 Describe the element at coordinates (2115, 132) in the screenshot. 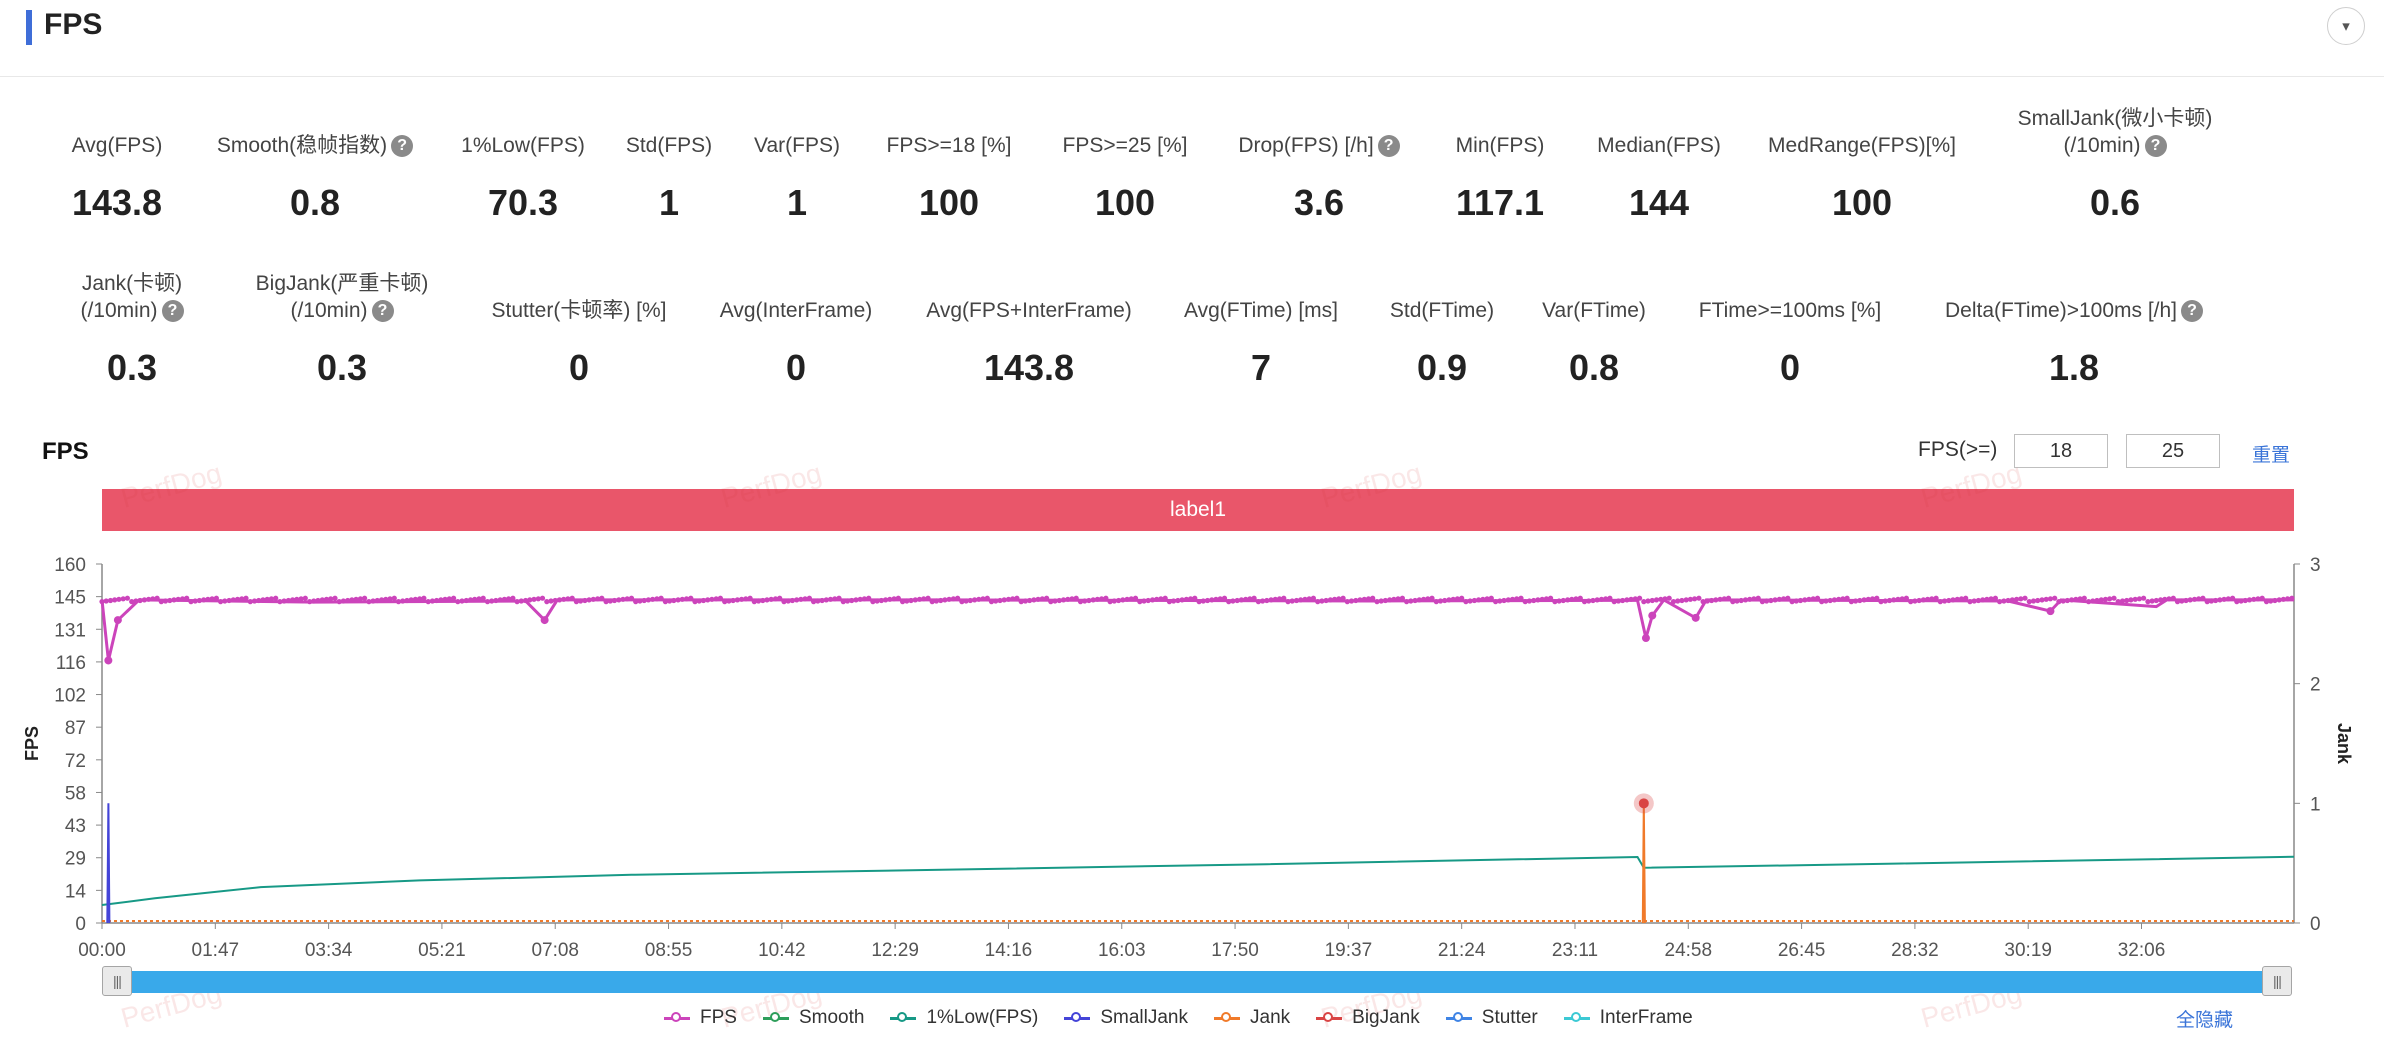

I see `metric-label: SmallJank(微小卡顿) (/10min)?` at that location.